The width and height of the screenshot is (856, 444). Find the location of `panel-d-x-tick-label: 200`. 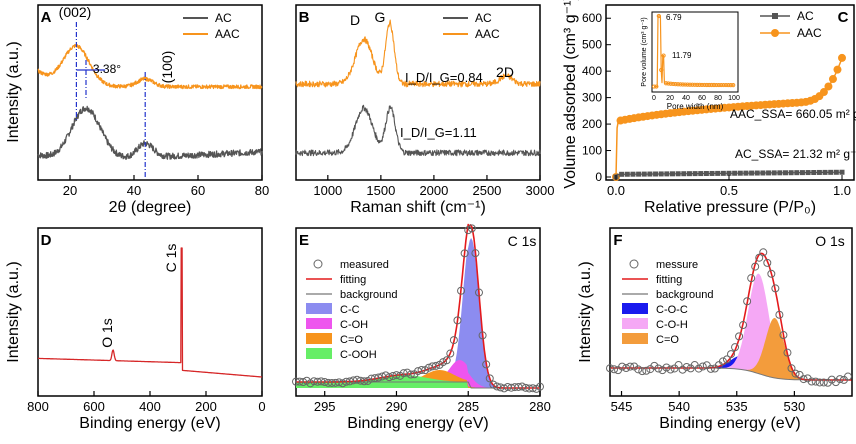

panel-d-x-tick-label: 200 is located at coordinates (206, 406).